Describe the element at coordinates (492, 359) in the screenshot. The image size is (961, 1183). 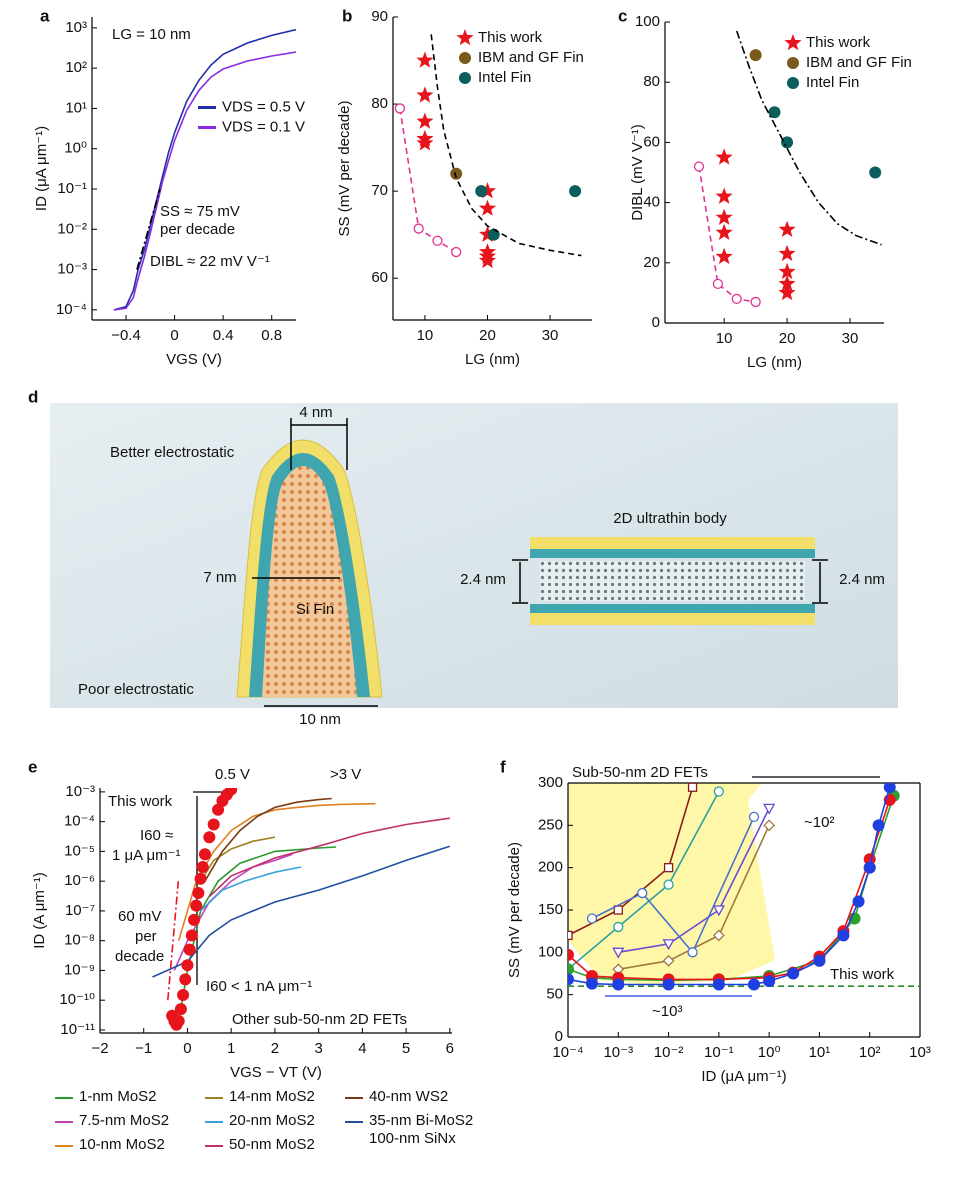
I see `x-axis-label: LG (nm)` at that location.